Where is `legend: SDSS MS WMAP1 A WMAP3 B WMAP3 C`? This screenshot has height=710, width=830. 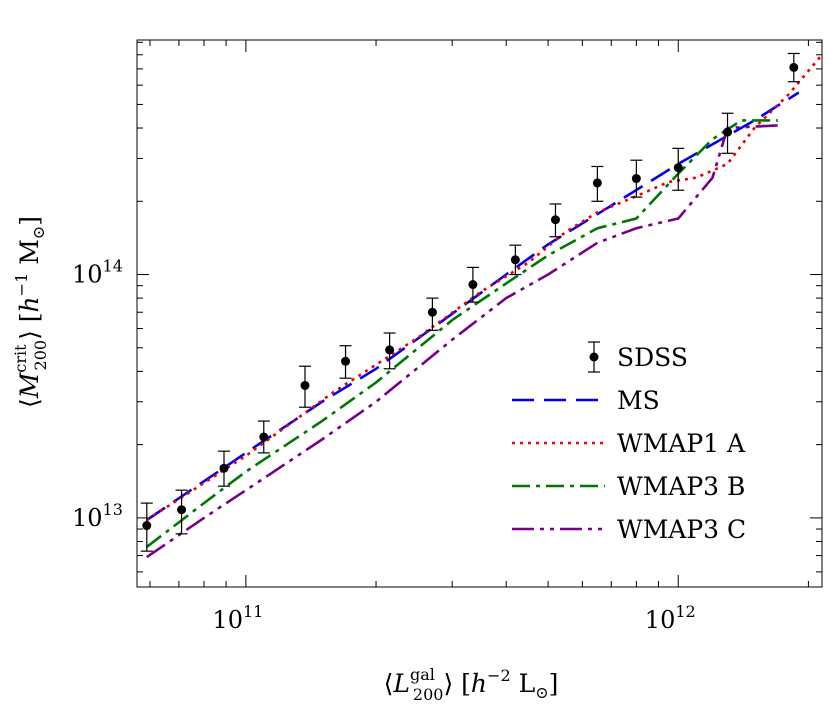
legend: SDSS MS WMAP1 A WMAP3 B WMAP3 C is located at coordinates (629, 442).